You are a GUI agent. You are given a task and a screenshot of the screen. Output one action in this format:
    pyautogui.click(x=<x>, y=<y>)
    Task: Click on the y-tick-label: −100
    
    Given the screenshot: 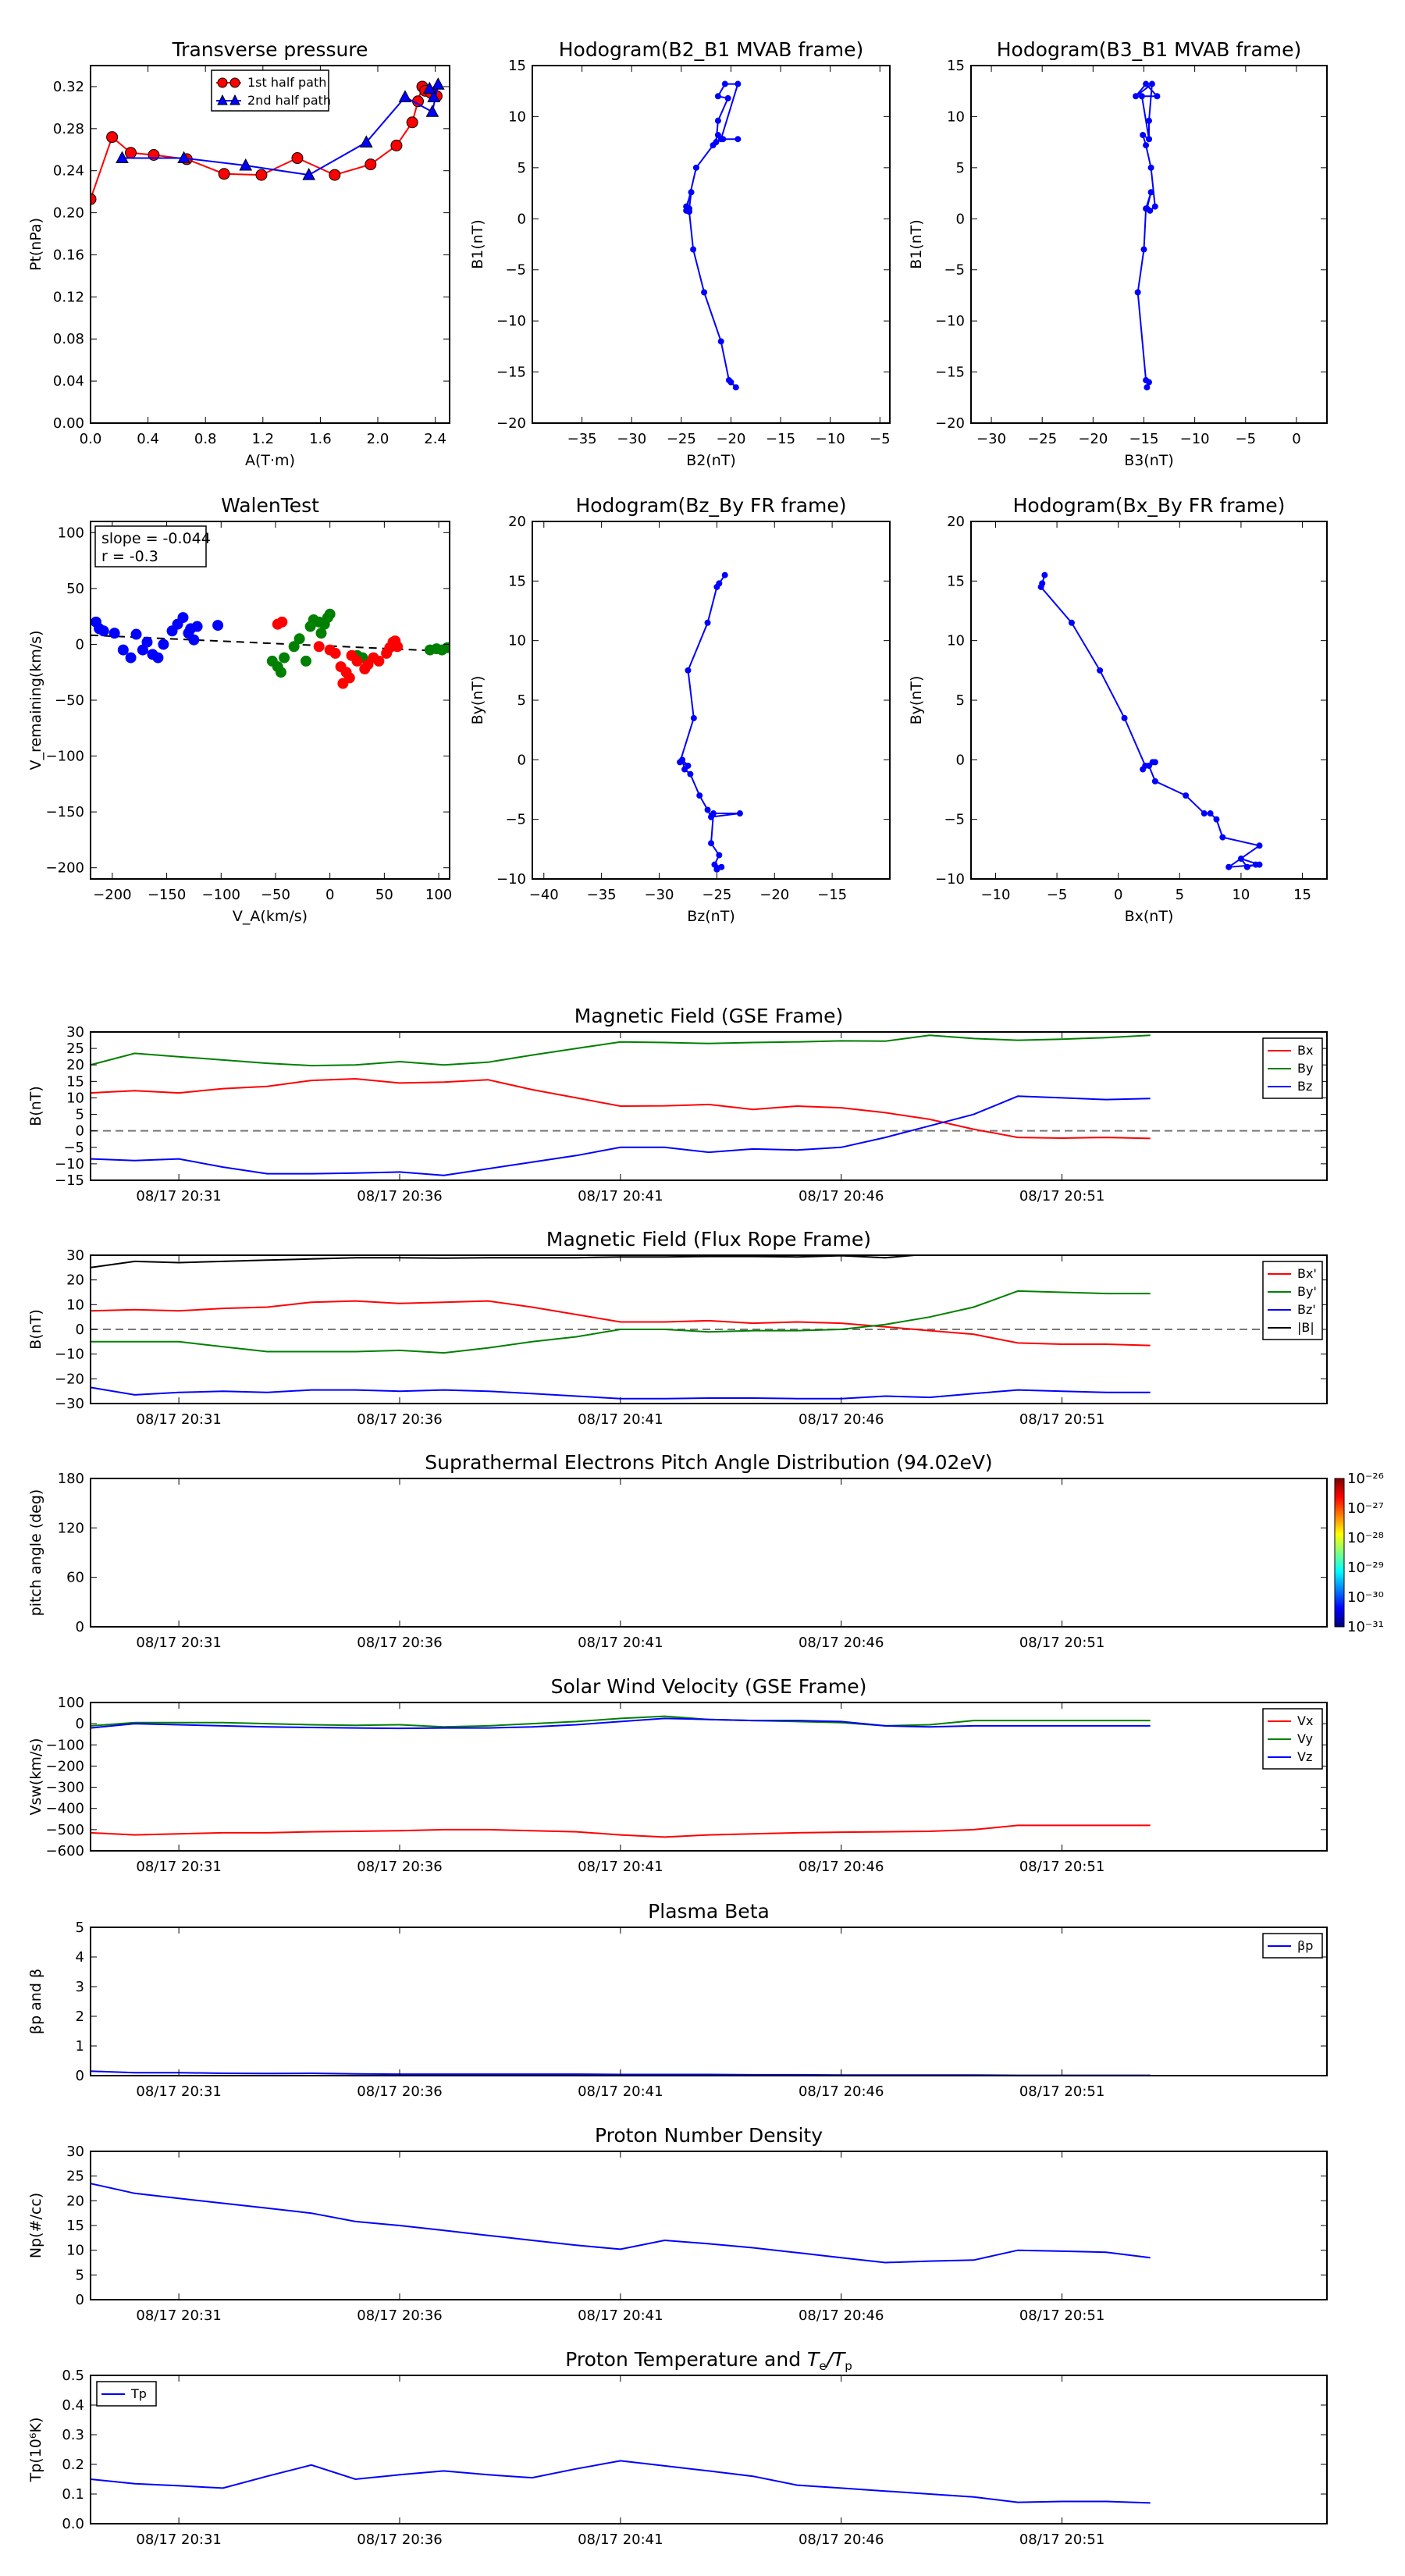 What is the action you would take?
    pyautogui.click(x=65, y=757)
    